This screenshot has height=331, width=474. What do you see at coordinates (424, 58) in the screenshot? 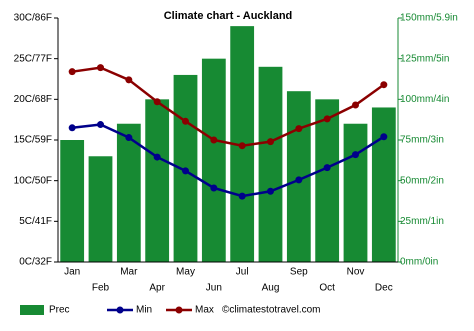
I see `y2-tick-label: 125mm/5in` at bounding box center [424, 58].